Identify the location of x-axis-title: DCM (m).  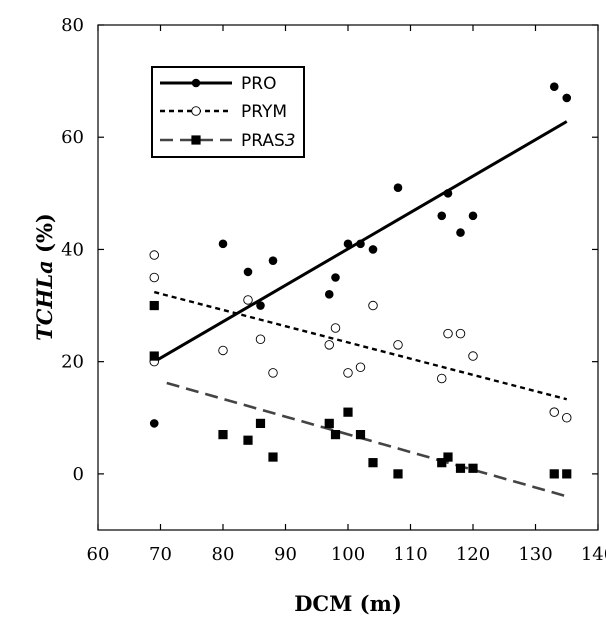
(348, 603).